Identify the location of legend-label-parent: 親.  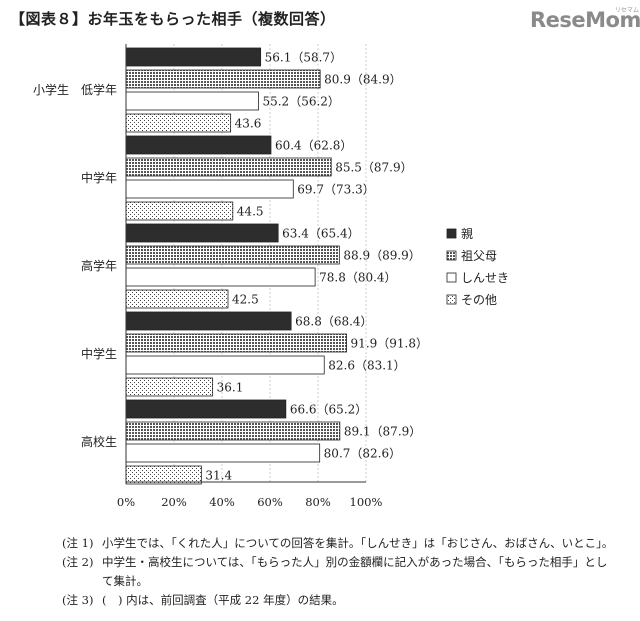
(467, 234).